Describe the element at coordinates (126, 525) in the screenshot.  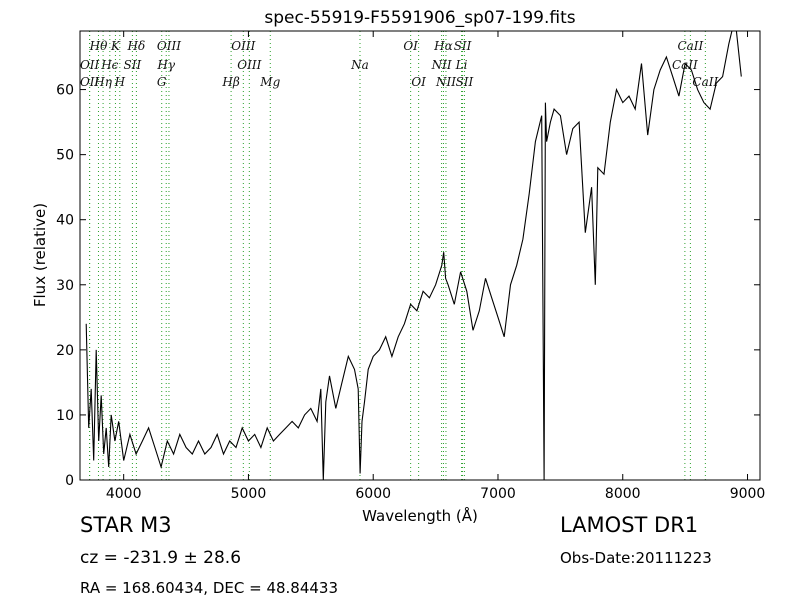
I see `object-class: STAR M3` at that location.